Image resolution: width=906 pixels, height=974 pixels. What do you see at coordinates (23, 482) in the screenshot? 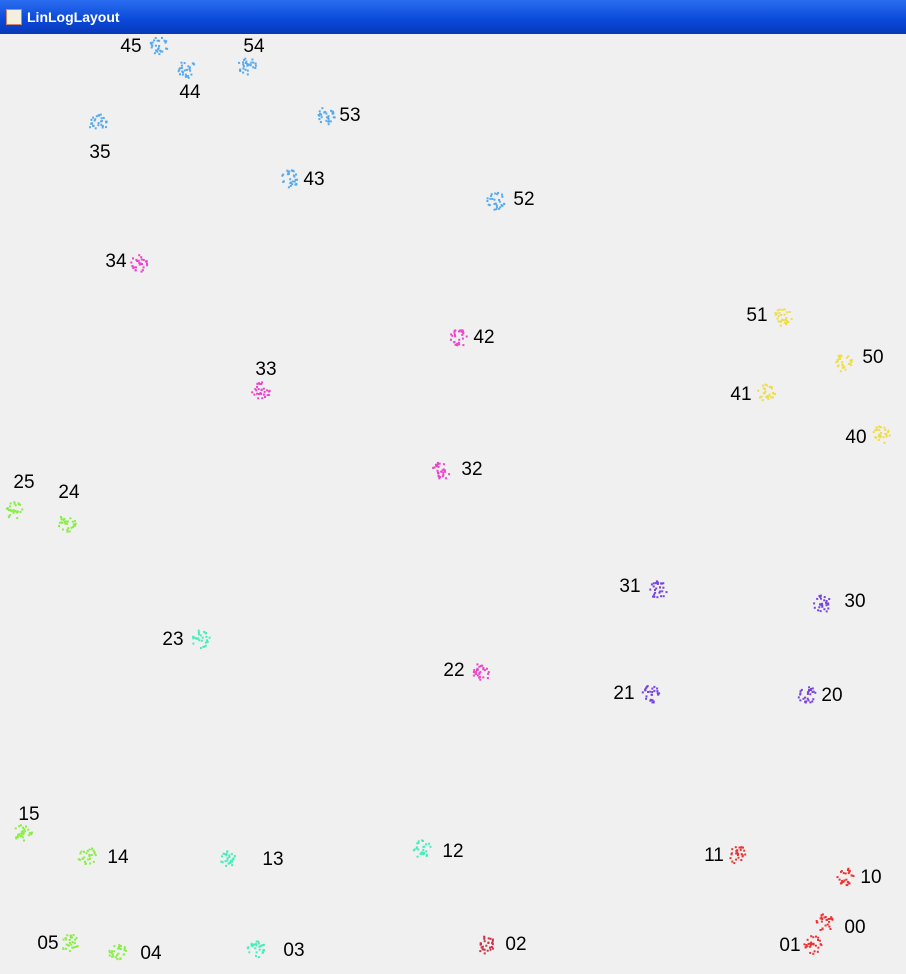
I see `node-label: 25` at bounding box center [23, 482].